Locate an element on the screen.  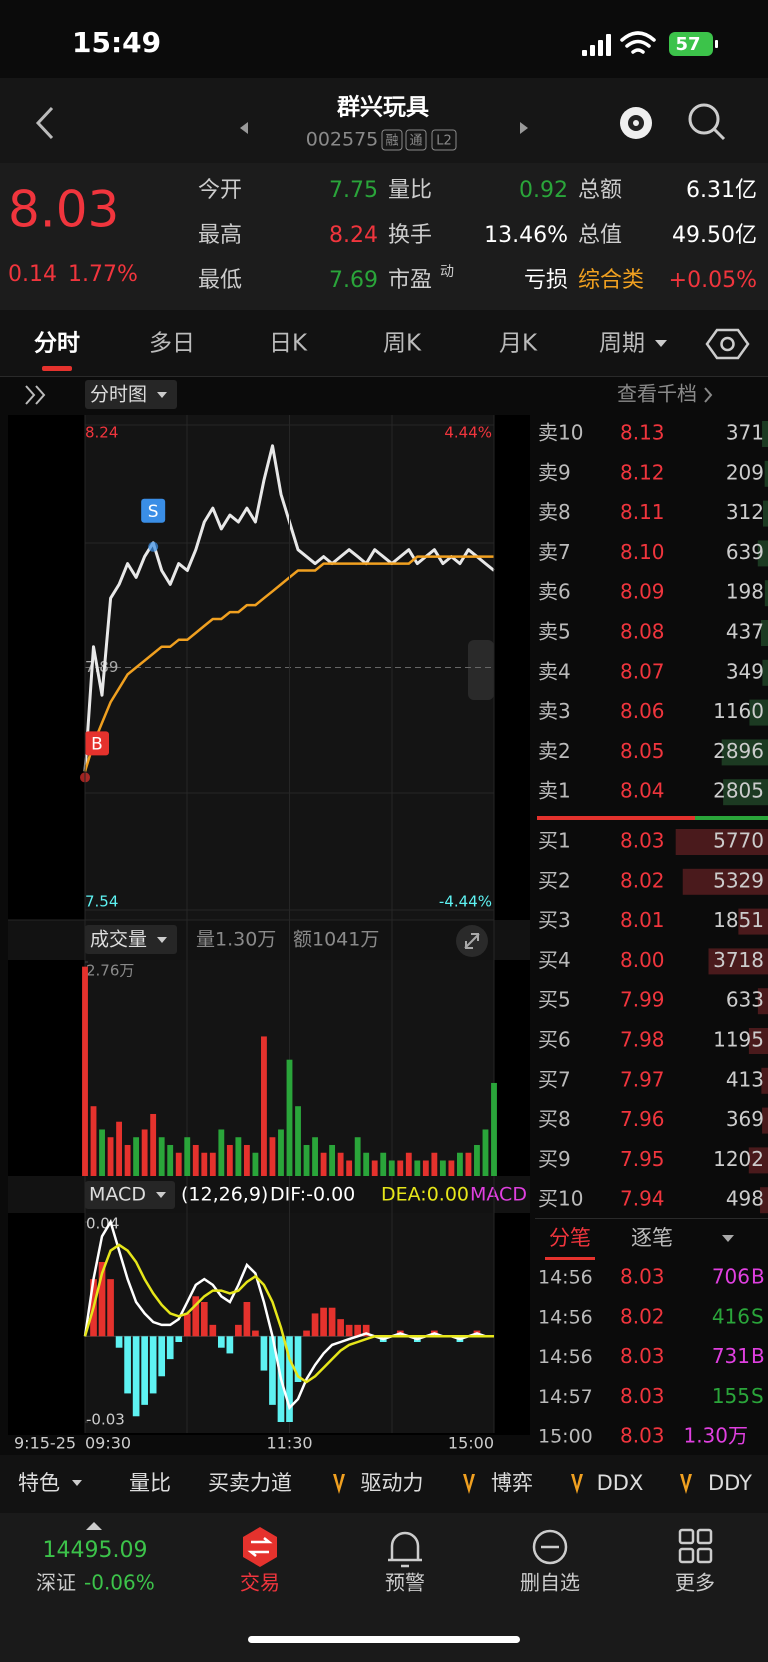
volume-value: 量1.30万 is located at coordinates (236, 940).